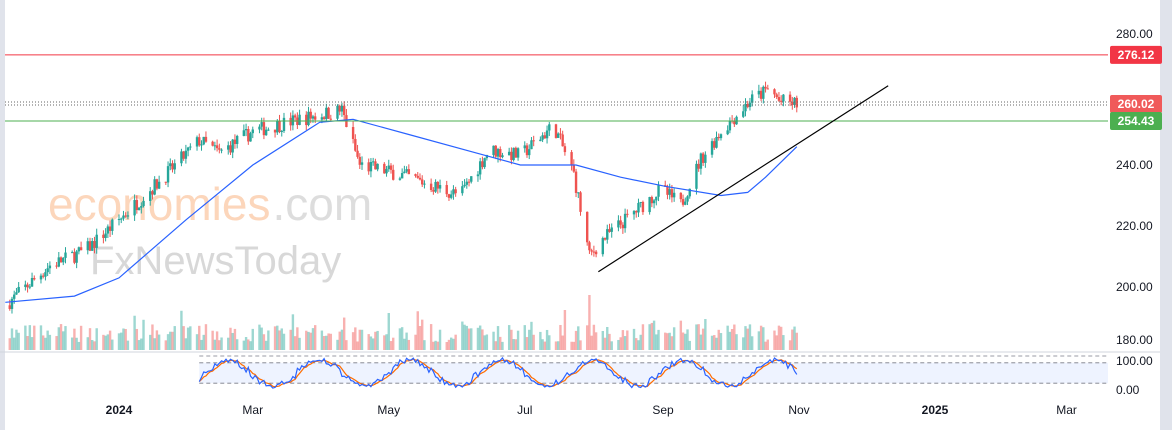  Describe the element at coordinates (653, 372) in the screenshot. I see `stochastic-pane` at that location.